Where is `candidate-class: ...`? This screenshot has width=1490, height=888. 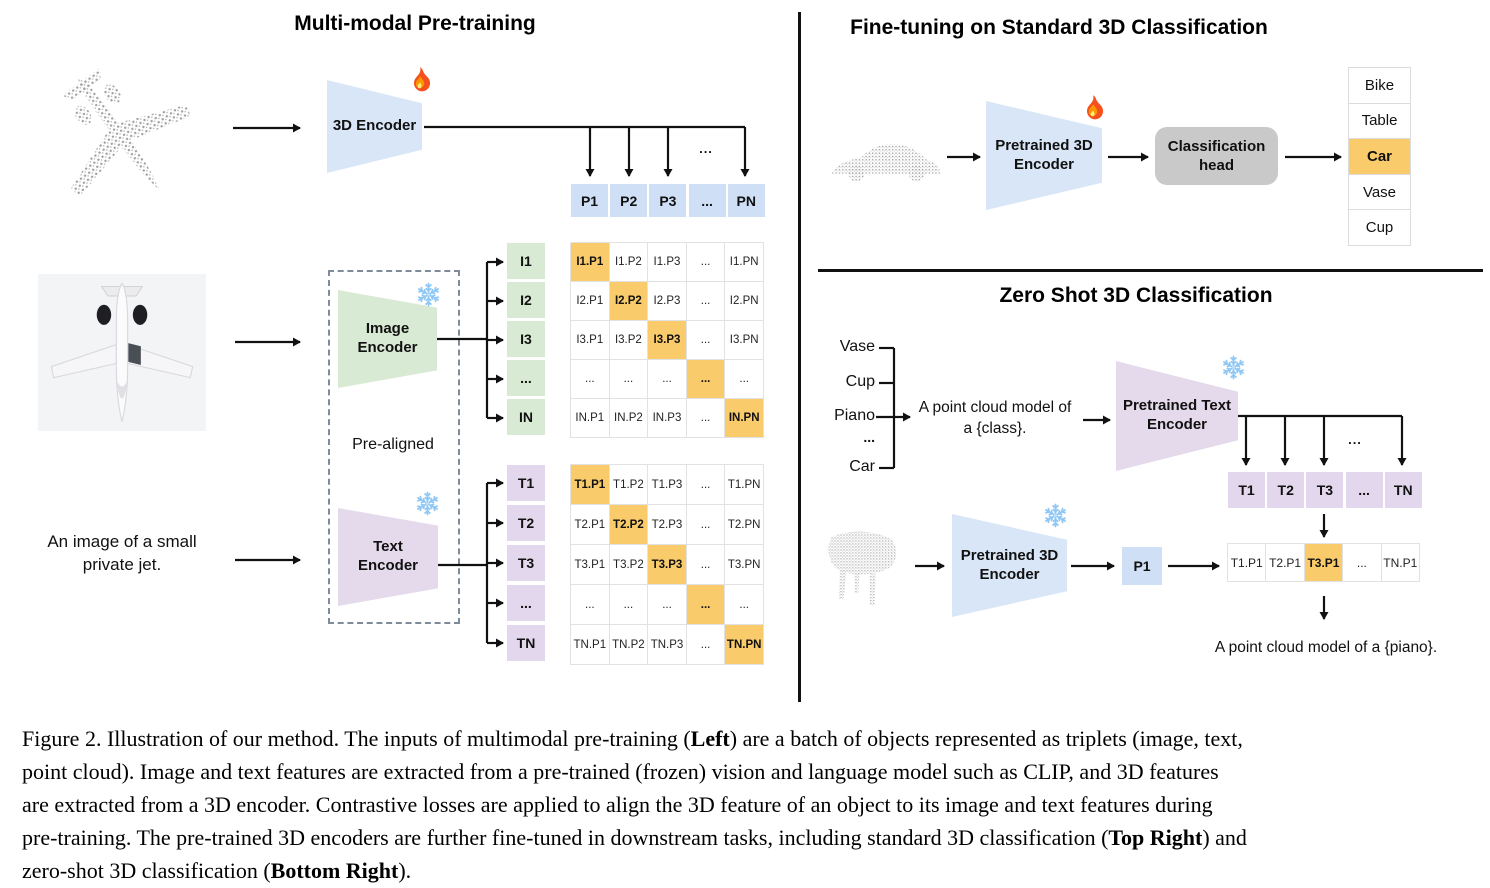 candidate-class: ... is located at coordinates (869, 437).